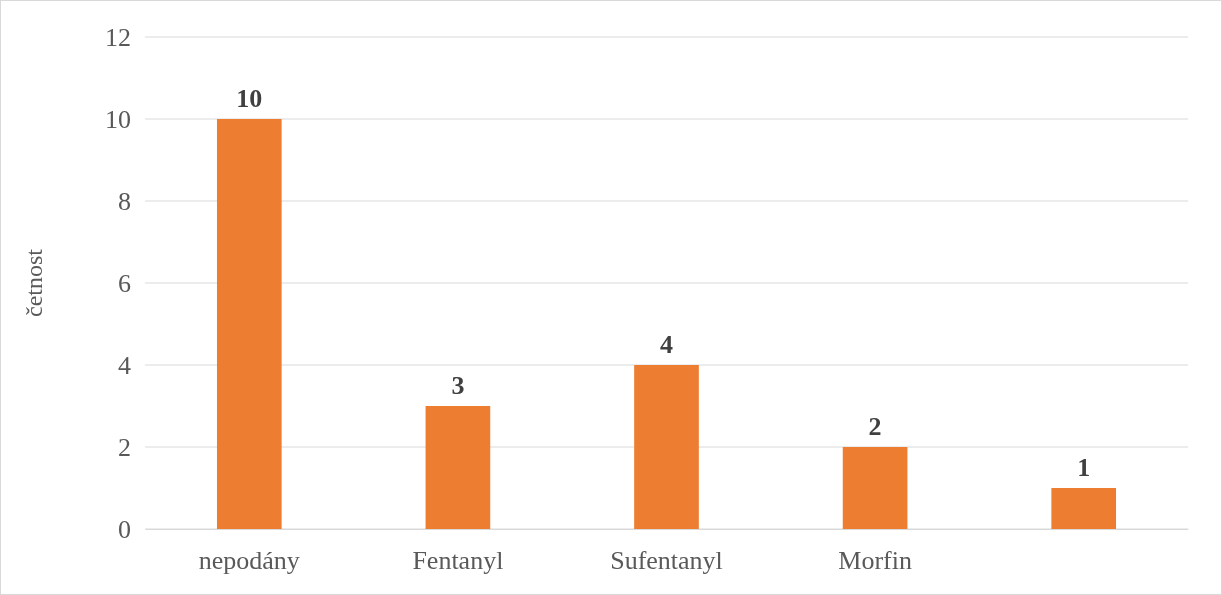  I want to click on data-label: 10, so click(249, 98).